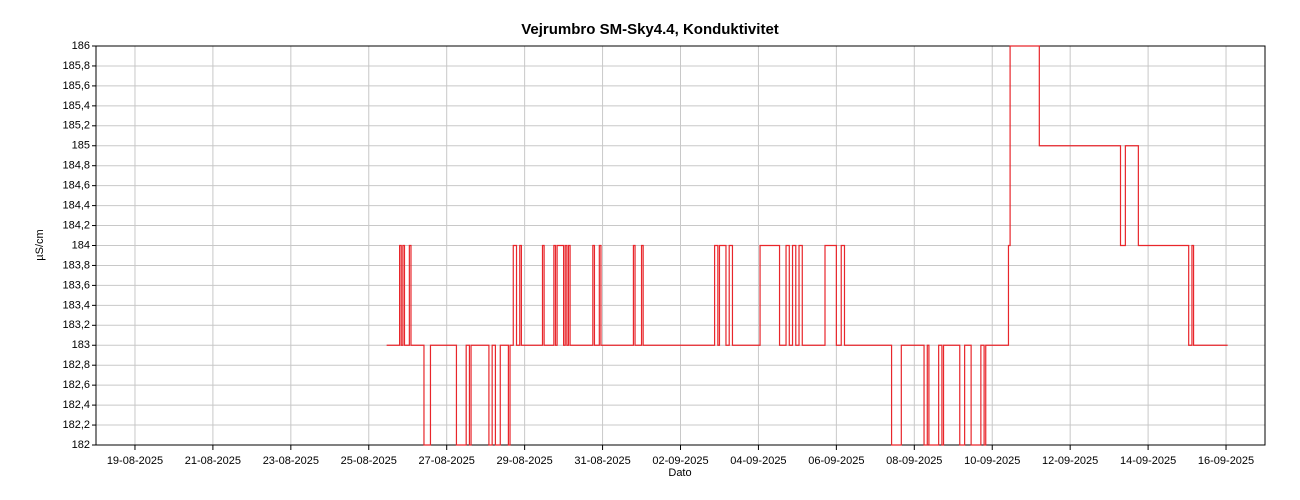  What do you see at coordinates (76, 166) in the screenshot?
I see `y-tick-label: 184,8` at bounding box center [76, 166].